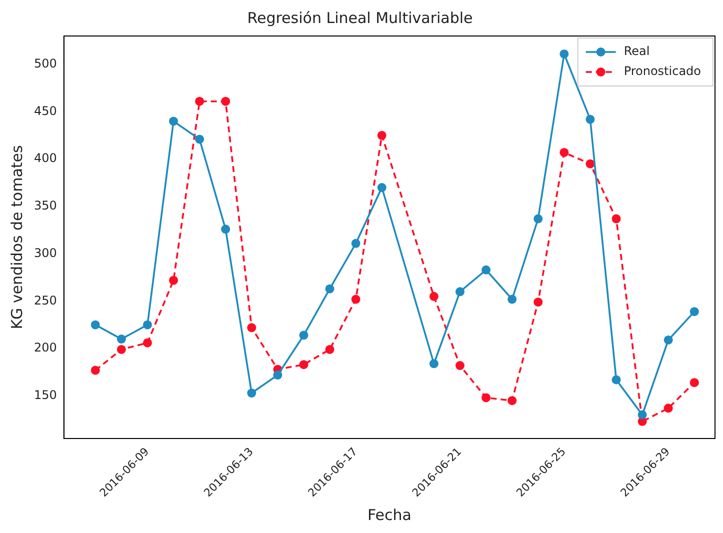 The width and height of the screenshot is (723, 533). I want to click on y-tick-label: 450, so click(45, 111).